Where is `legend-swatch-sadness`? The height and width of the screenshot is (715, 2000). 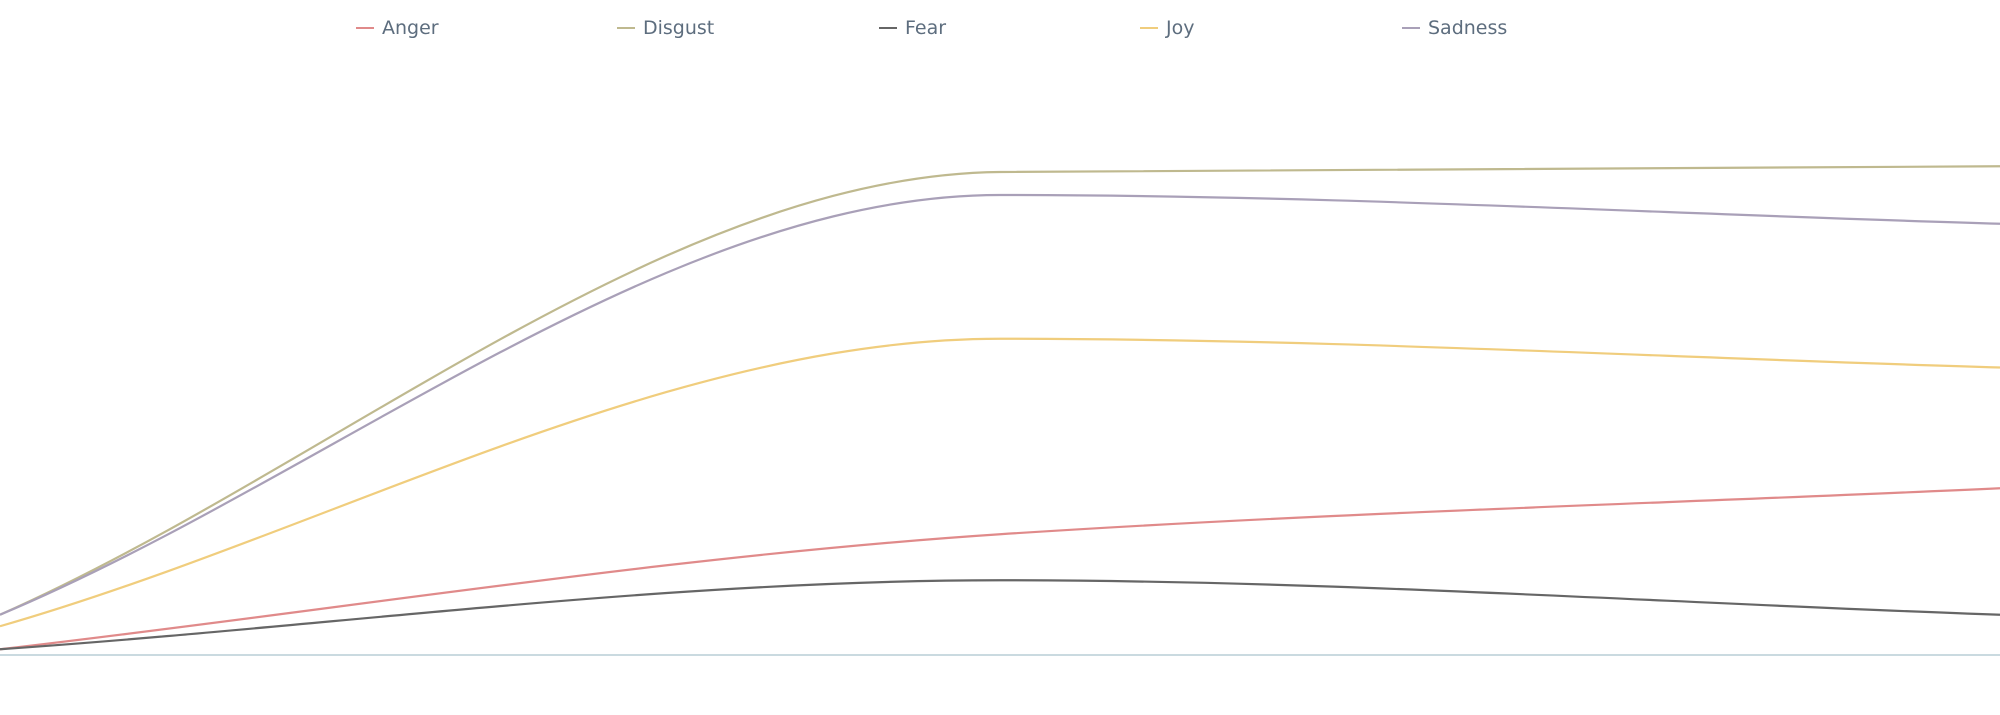 legend-swatch-sadness is located at coordinates (1411, 28).